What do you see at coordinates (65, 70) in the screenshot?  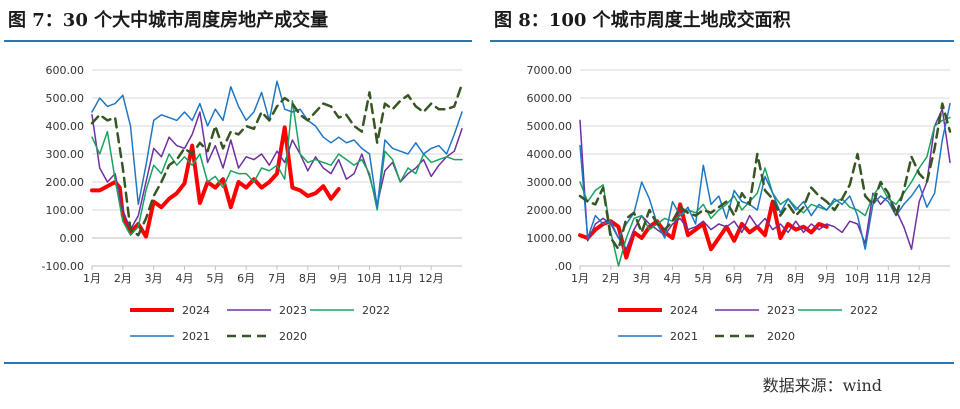 I see `y-tick-label: 600.00` at bounding box center [65, 70].